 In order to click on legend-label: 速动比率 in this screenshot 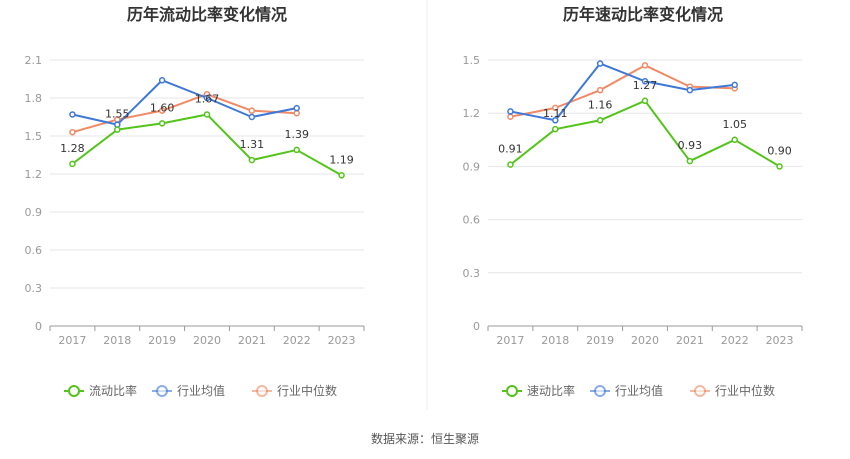, I will do `click(551, 390)`.